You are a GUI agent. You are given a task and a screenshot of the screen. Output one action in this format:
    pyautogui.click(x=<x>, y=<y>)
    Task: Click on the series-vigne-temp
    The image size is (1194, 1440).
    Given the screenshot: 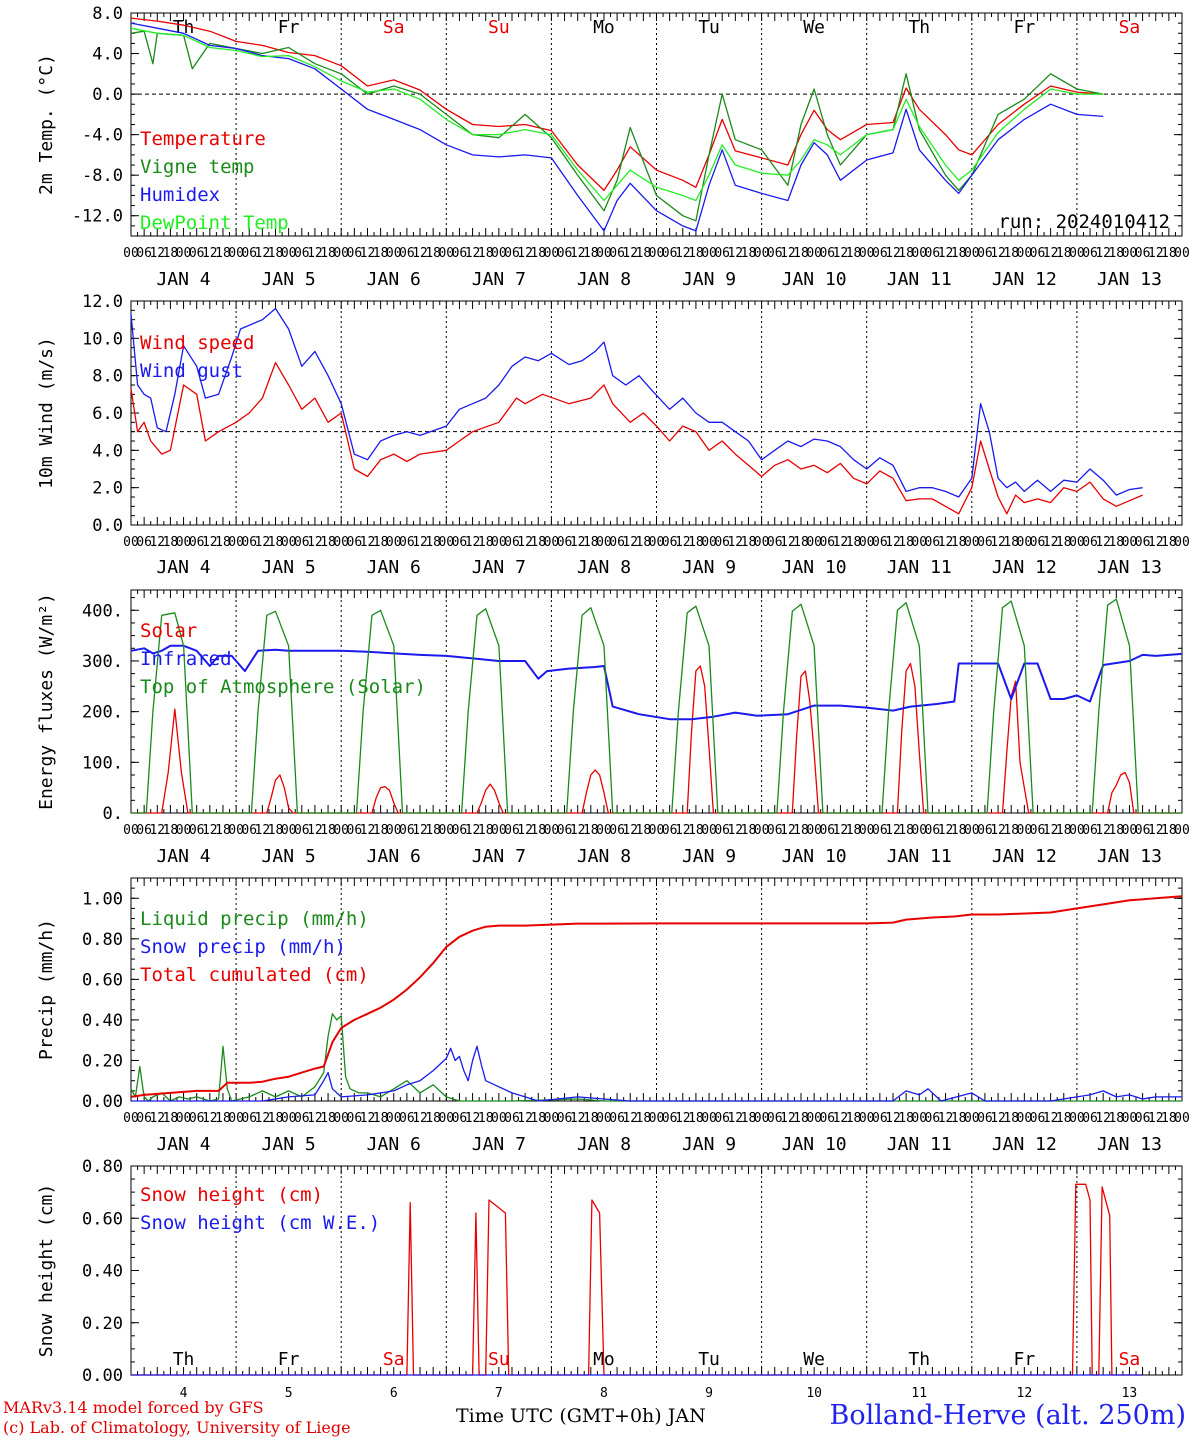 What is the action you would take?
    pyautogui.click(x=617, y=126)
    